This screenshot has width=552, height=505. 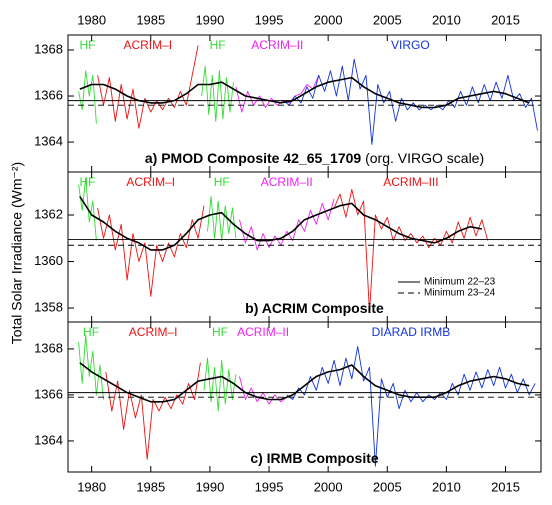 I want to click on panel-title-main: c) IRMB Composite, so click(x=314, y=458).